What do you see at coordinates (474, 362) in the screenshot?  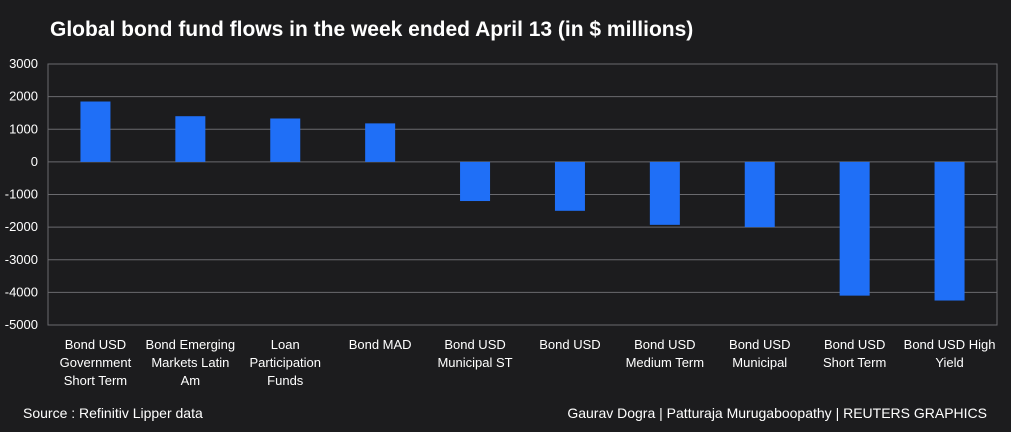 I see `x-category-label-line: Municipal ST` at bounding box center [474, 362].